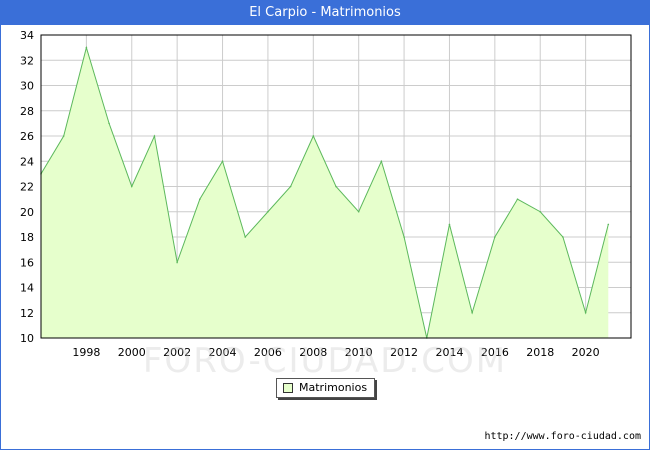  What do you see at coordinates (86, 352) in the screenshot?
I see `x-tick-label: 1998` at bounding box center [86, 352].